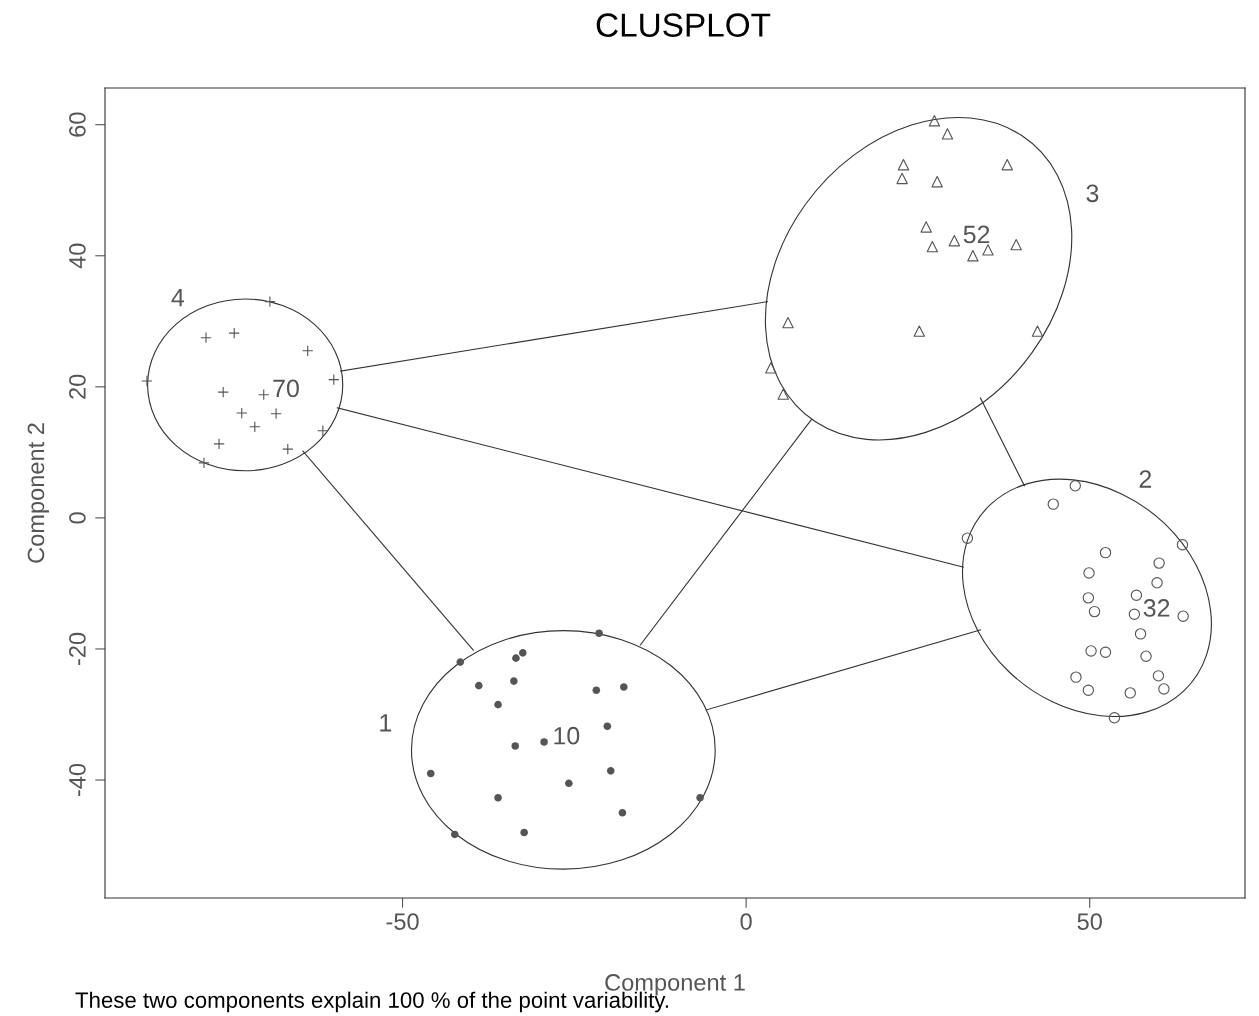  I want to click on chart-title: CLUSPLOT, so click(683, 25).